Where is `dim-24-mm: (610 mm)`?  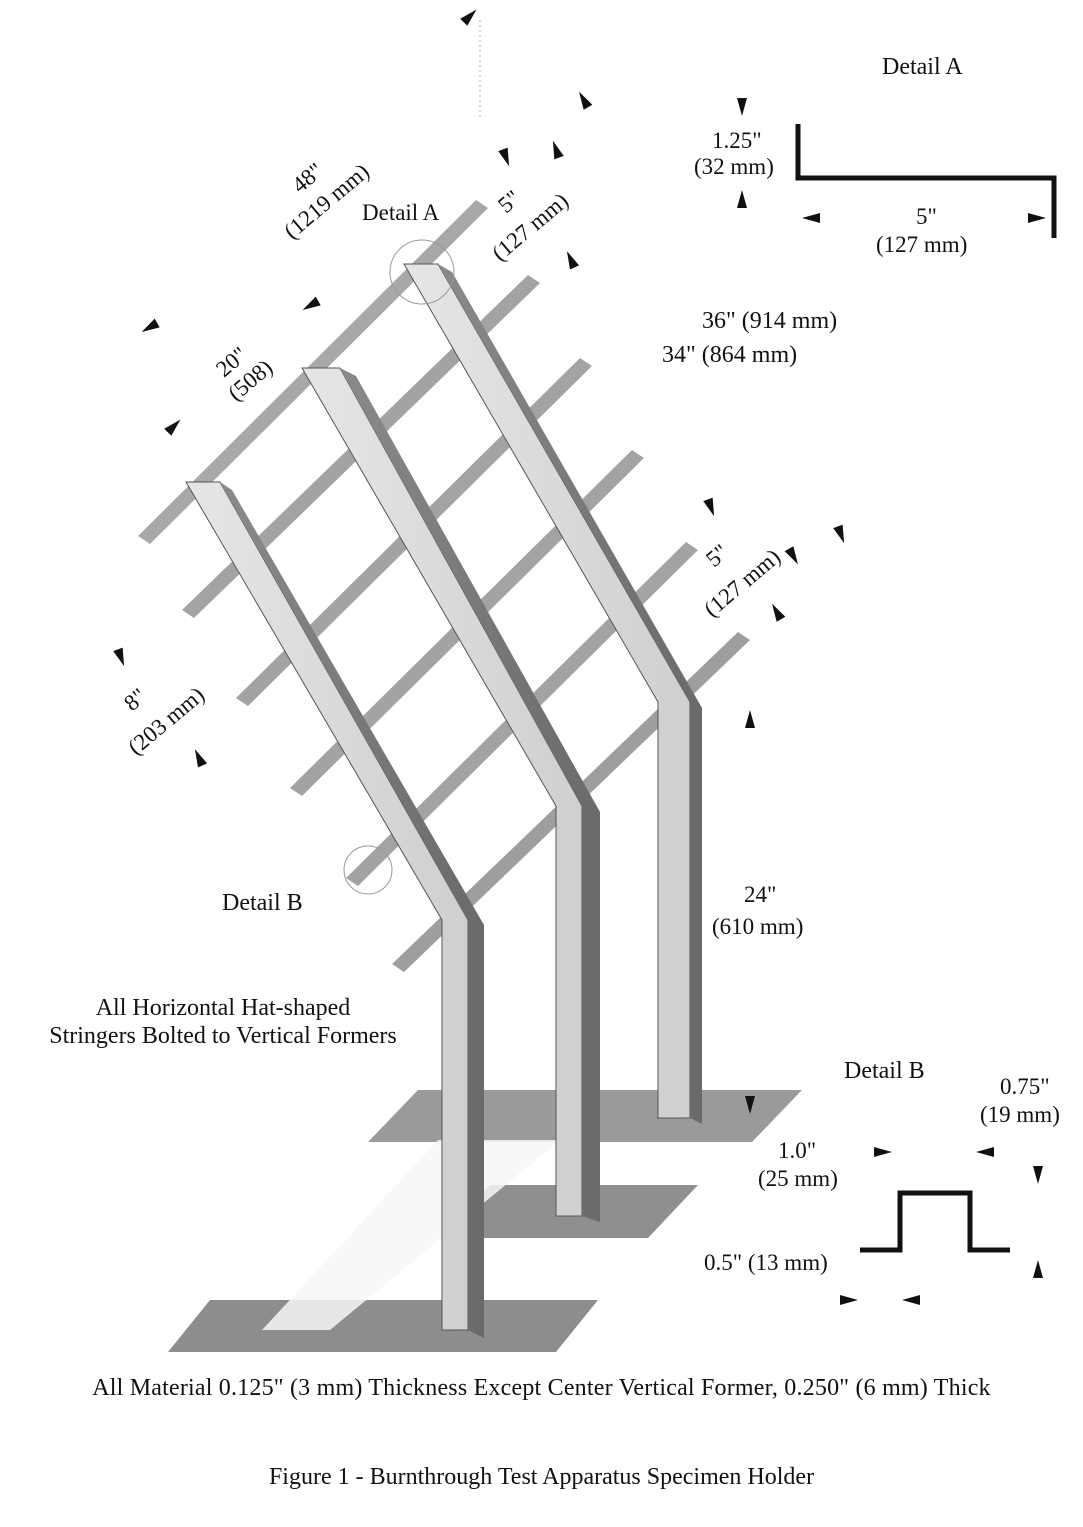 dim-24-mm: (610 mm) is located at coordinates (757, 926).